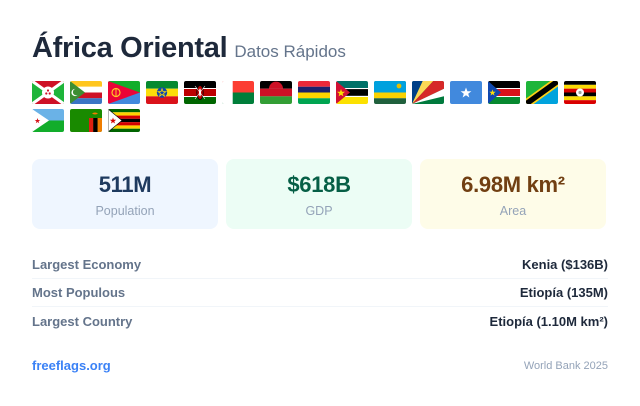 The height and width of the screenshot is (406, 640). I want to click on fact-row-largest-country: Largest Country Etiopía (1.10M km²), so click(320, 321).